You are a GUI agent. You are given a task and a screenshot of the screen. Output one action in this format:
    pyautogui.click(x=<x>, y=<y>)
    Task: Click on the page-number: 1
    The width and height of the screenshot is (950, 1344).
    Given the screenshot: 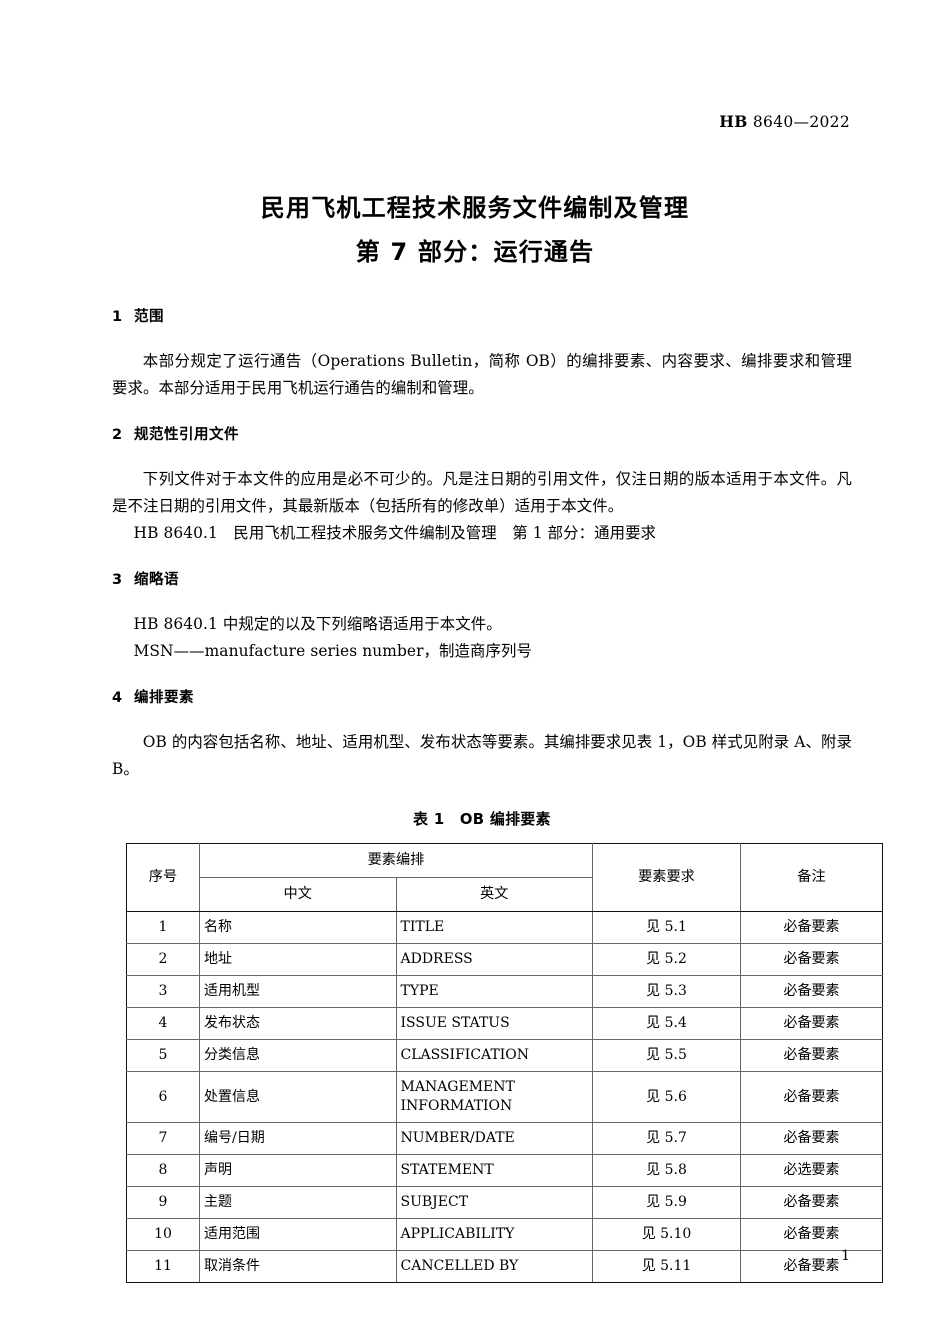 What is the action you would take?
    pyautogui.click(x=845, y=1256)
    